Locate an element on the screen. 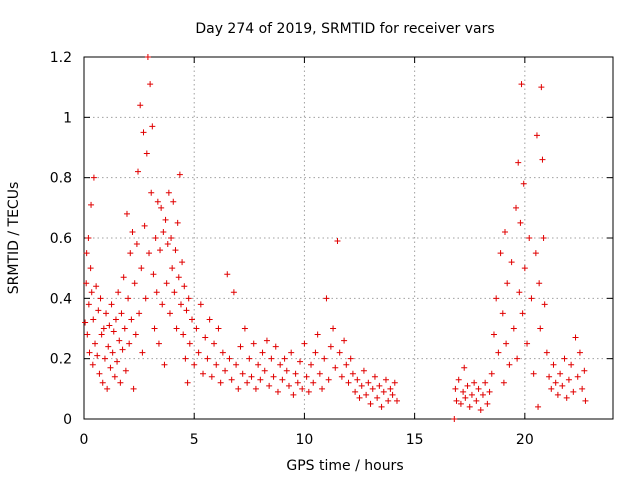  x-tick-label: 20 is located at coordinates (525, 440).